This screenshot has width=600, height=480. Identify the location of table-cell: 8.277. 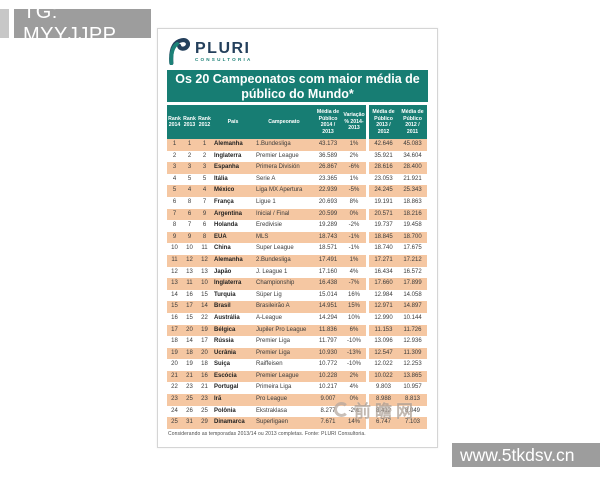
(328, 410).